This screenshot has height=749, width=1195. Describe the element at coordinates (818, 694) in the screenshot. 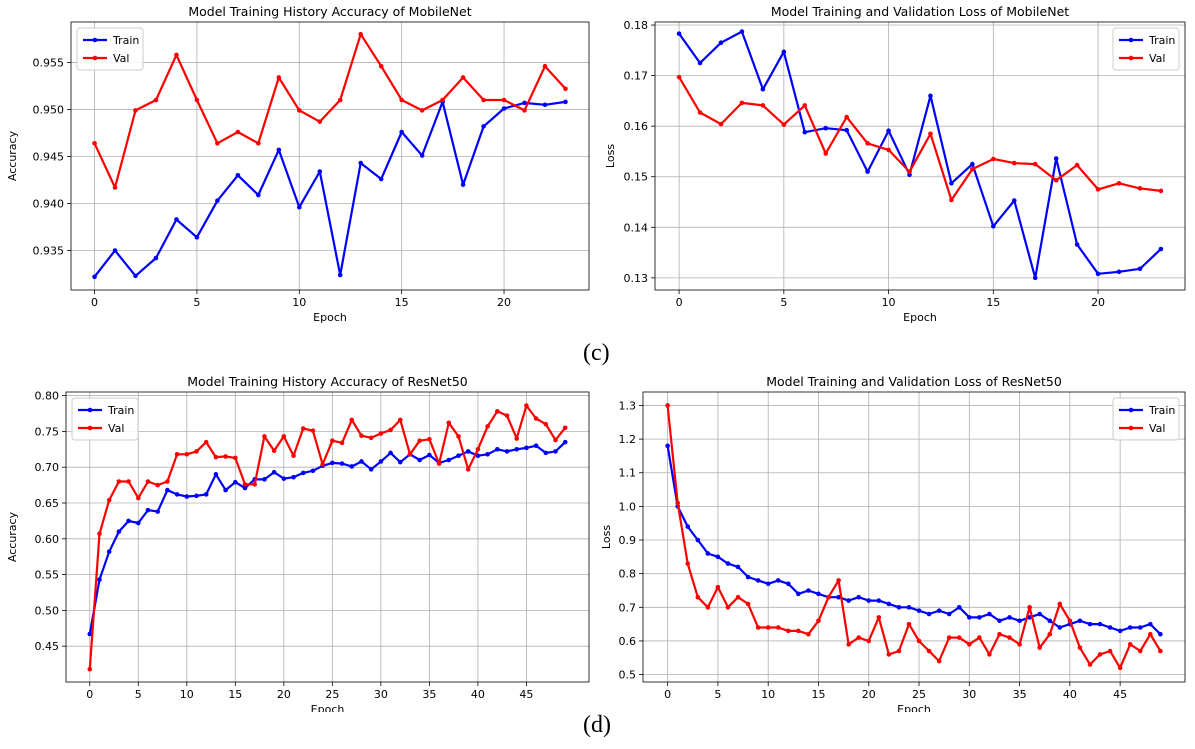

I see `resnet-loss-x-tick-label: 15` at that location.